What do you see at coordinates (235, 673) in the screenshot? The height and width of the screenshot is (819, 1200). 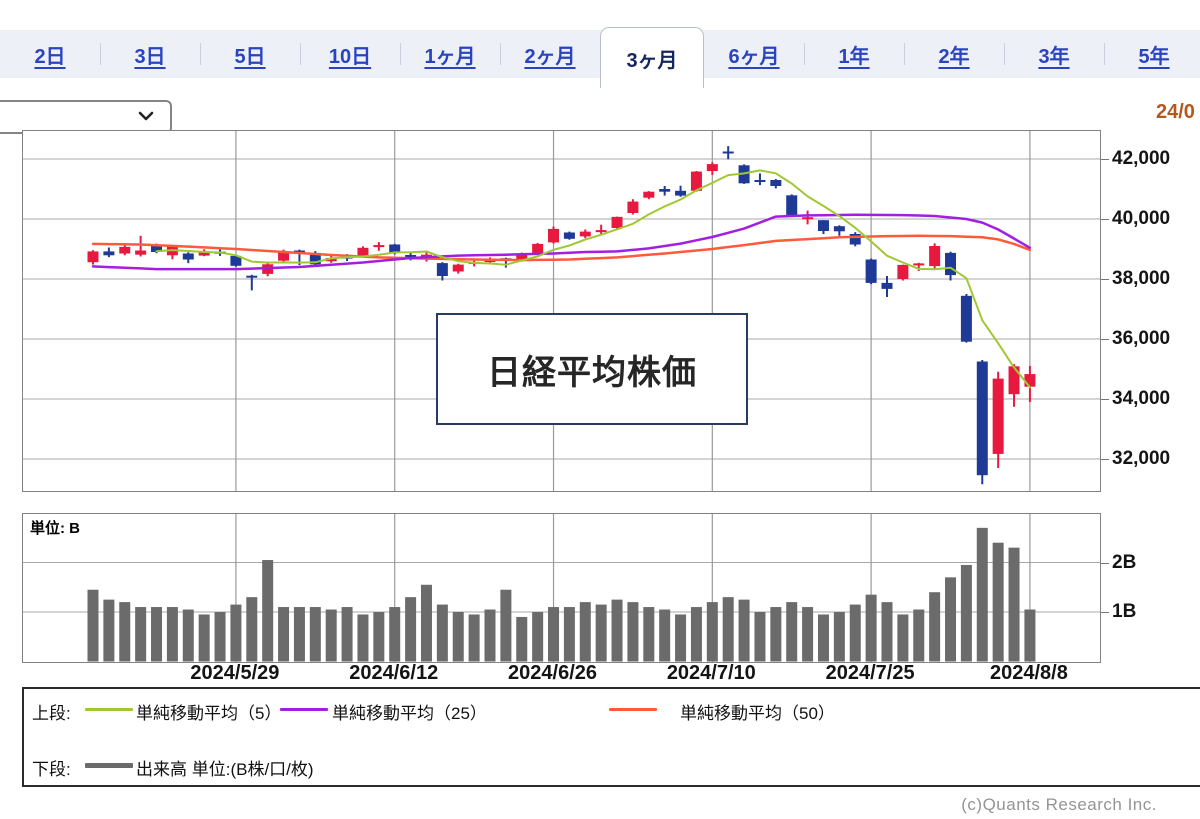 I see `x-axis-date-label: 2024/5/29` at bounding box center [235, 673].